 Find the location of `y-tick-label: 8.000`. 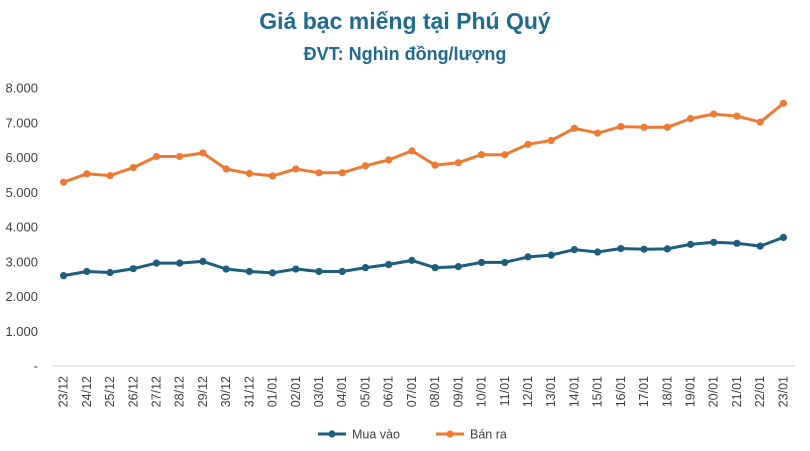

y-tick-label: 8.000 is located at coordinates (21, 88).